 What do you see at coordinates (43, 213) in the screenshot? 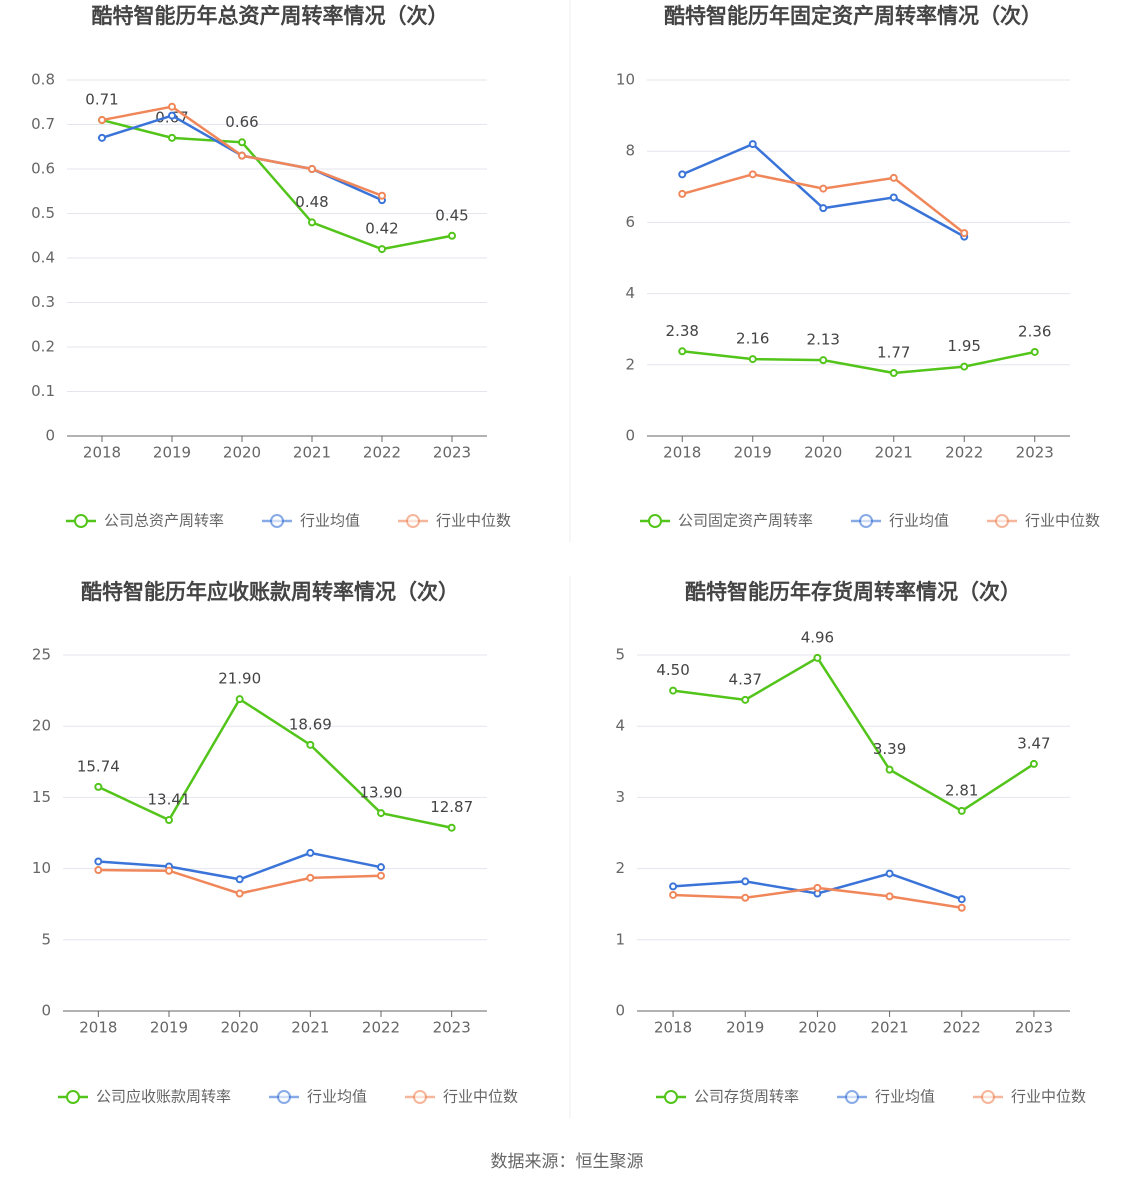
I see `y-tick-label: 0.5` at bounding box center [43, 213].